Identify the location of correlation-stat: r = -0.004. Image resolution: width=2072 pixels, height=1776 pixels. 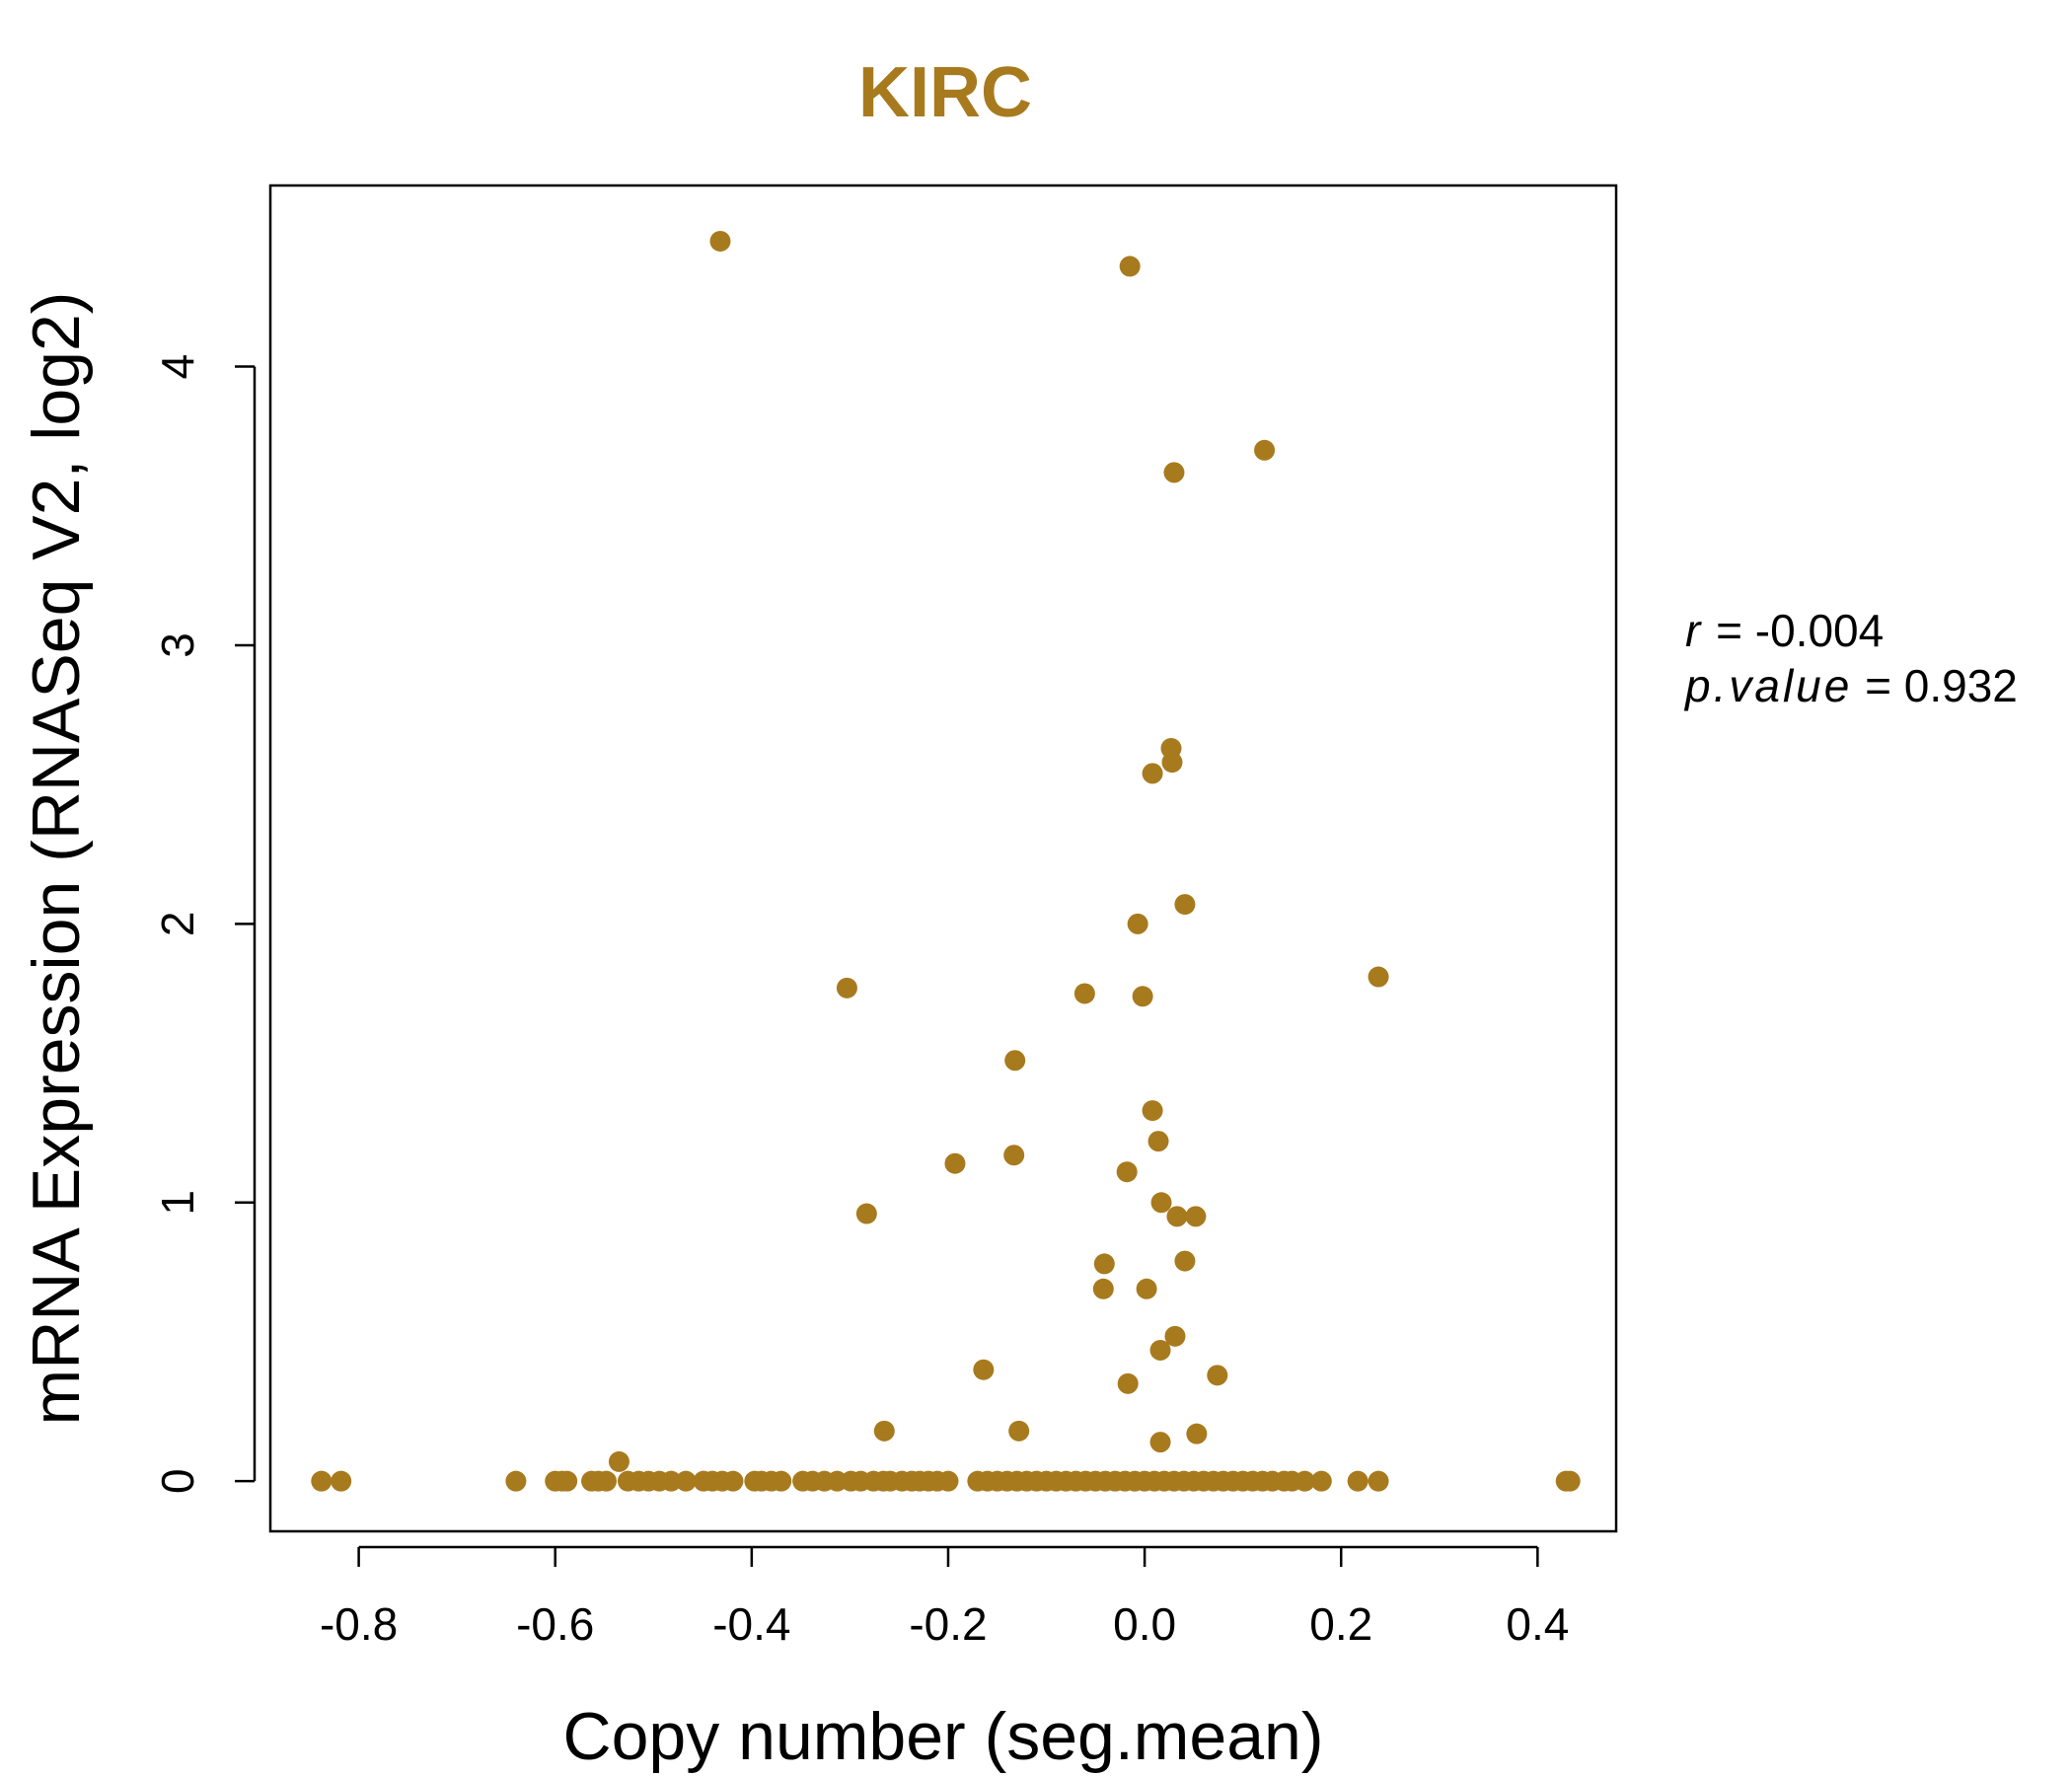
(1785, 631).